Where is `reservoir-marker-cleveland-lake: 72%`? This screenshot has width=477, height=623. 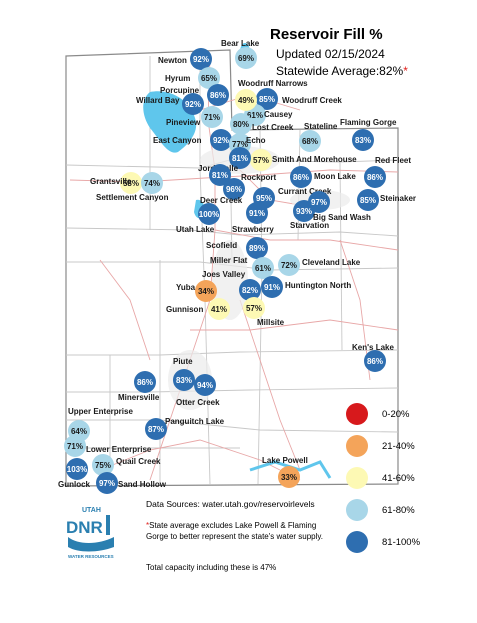
reservoir-marker-cleveland-lake: 72% is located at coordinates (289, 265).